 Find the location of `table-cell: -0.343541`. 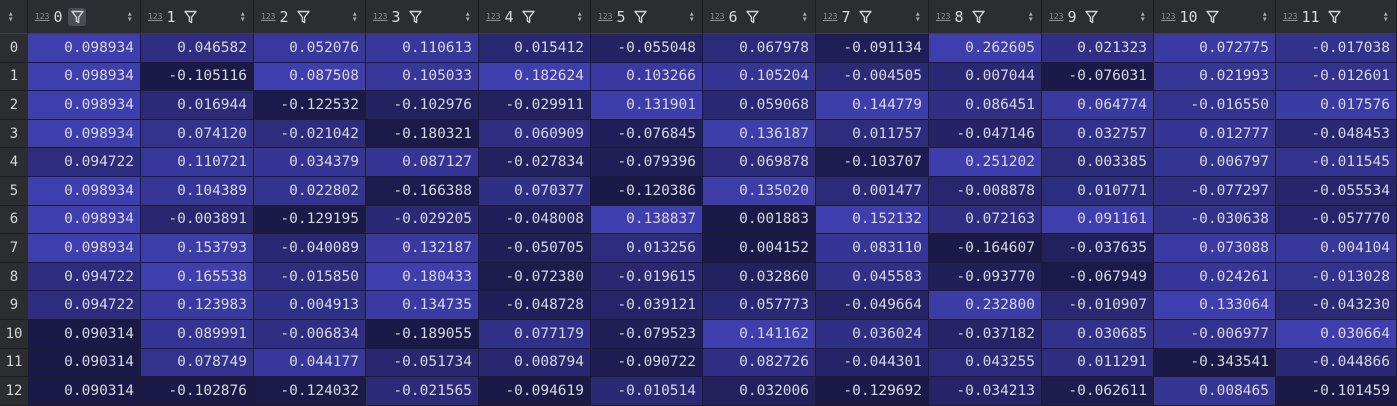

table-cell: -0.343541 is located at coordinates (1215, 363).